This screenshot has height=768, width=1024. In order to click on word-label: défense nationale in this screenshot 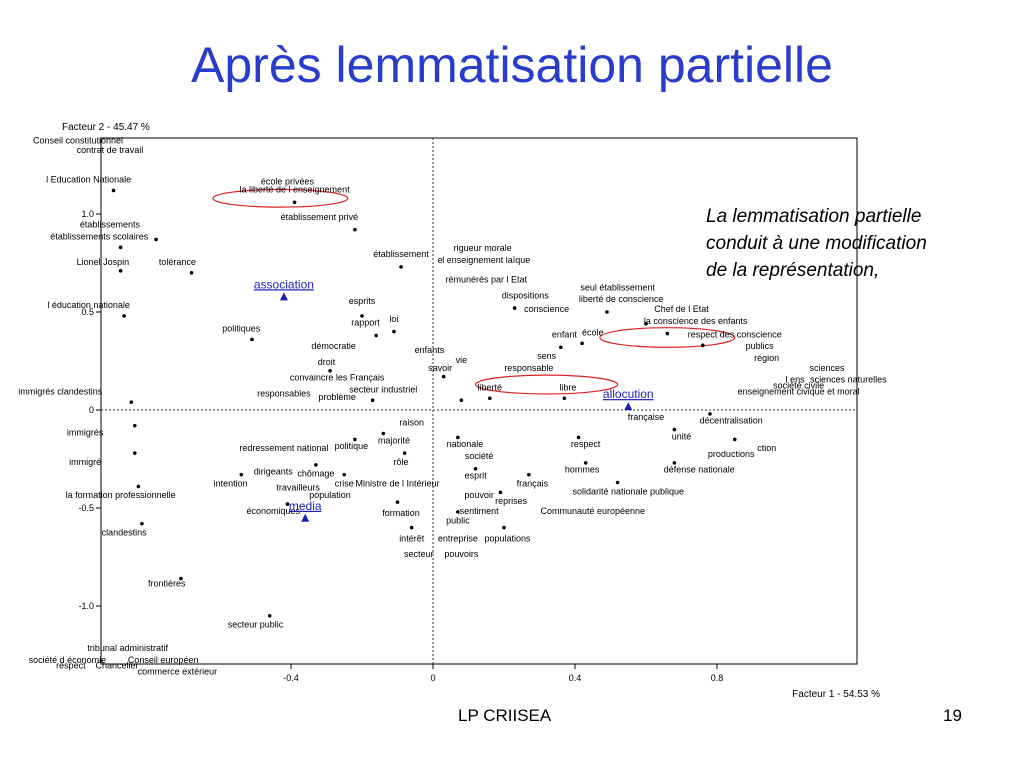, I will do `click(699, 470)`.